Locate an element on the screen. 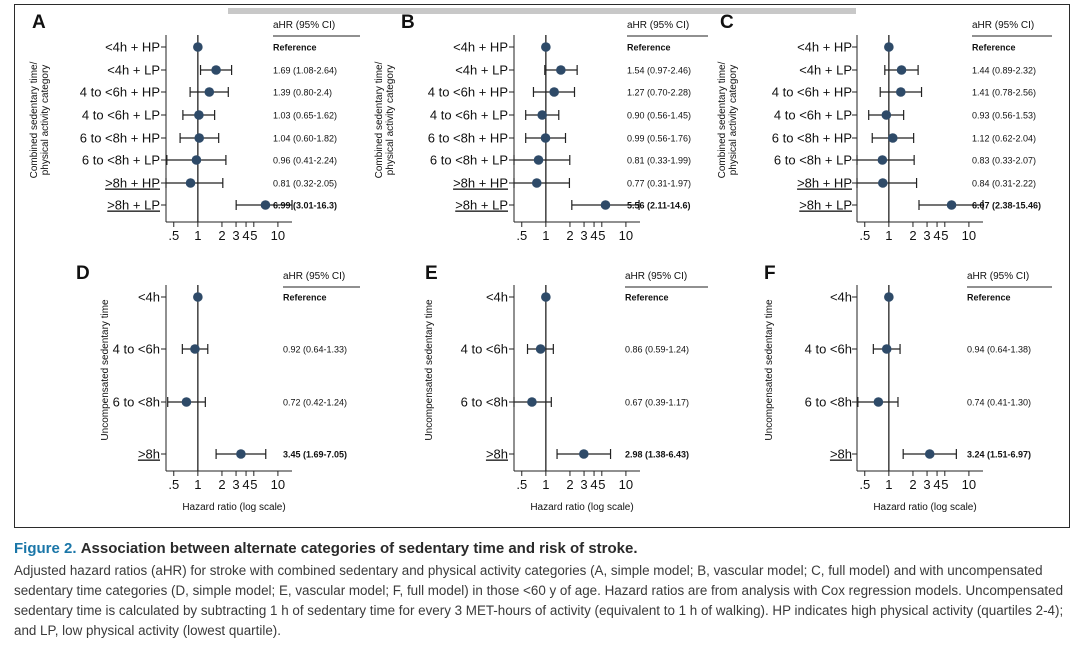 The image size is (1080, 652). panel-f-category-label: 4 to <6h is located at coordinates (828, 349).